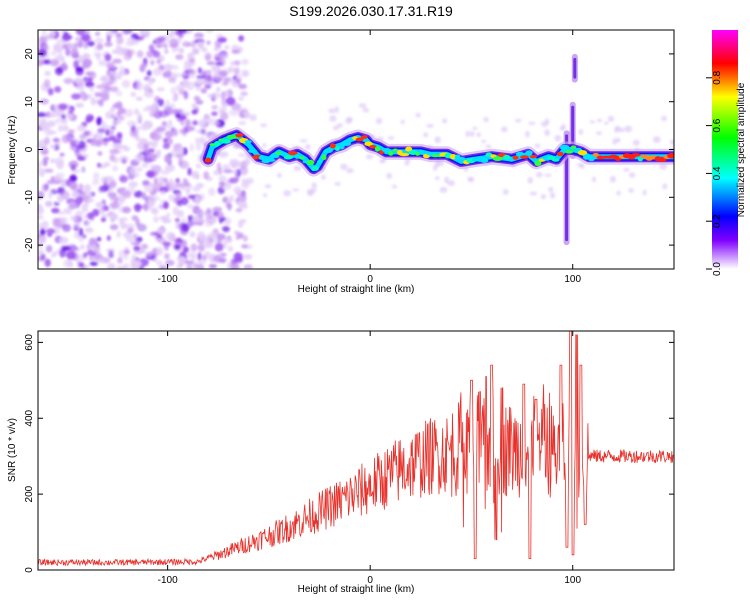  What do you see at coordinates (725, 149) in the screenshot?
I see `colorbar-gradient` at bounding box center [725, 149].